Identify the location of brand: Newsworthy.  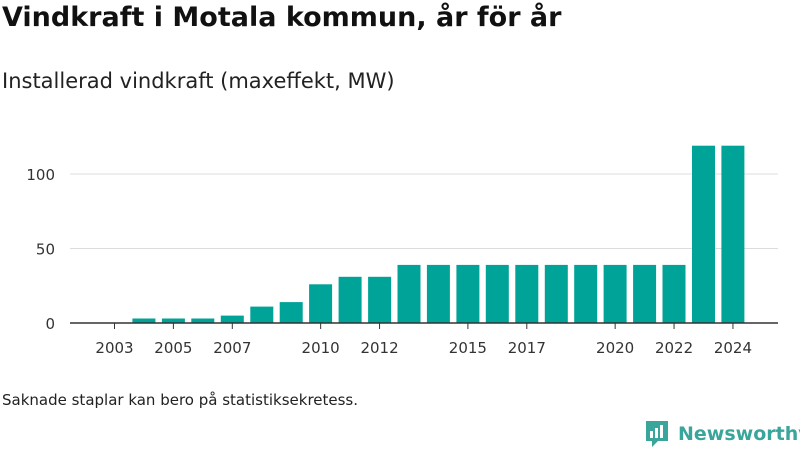
(722, 434).